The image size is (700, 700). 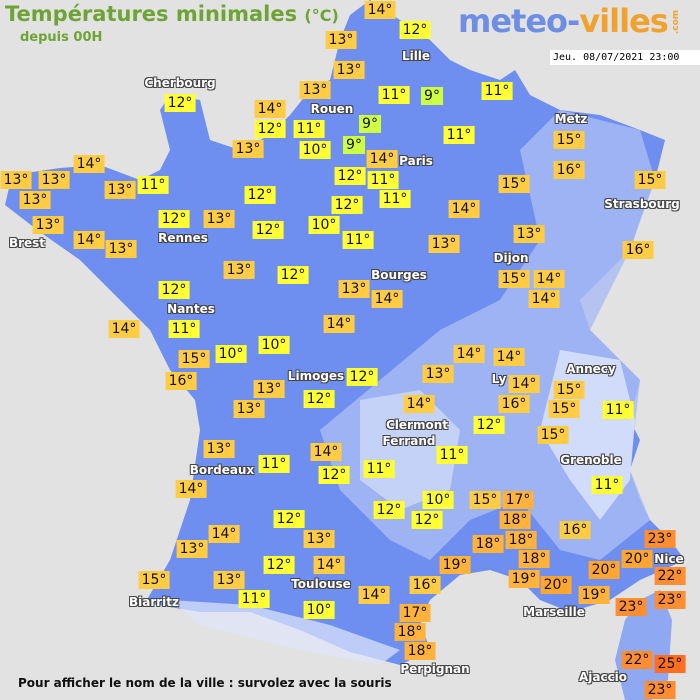 I want to click on meteo-villes-logo: meteo-villes .com, so click(x=575, y=21).